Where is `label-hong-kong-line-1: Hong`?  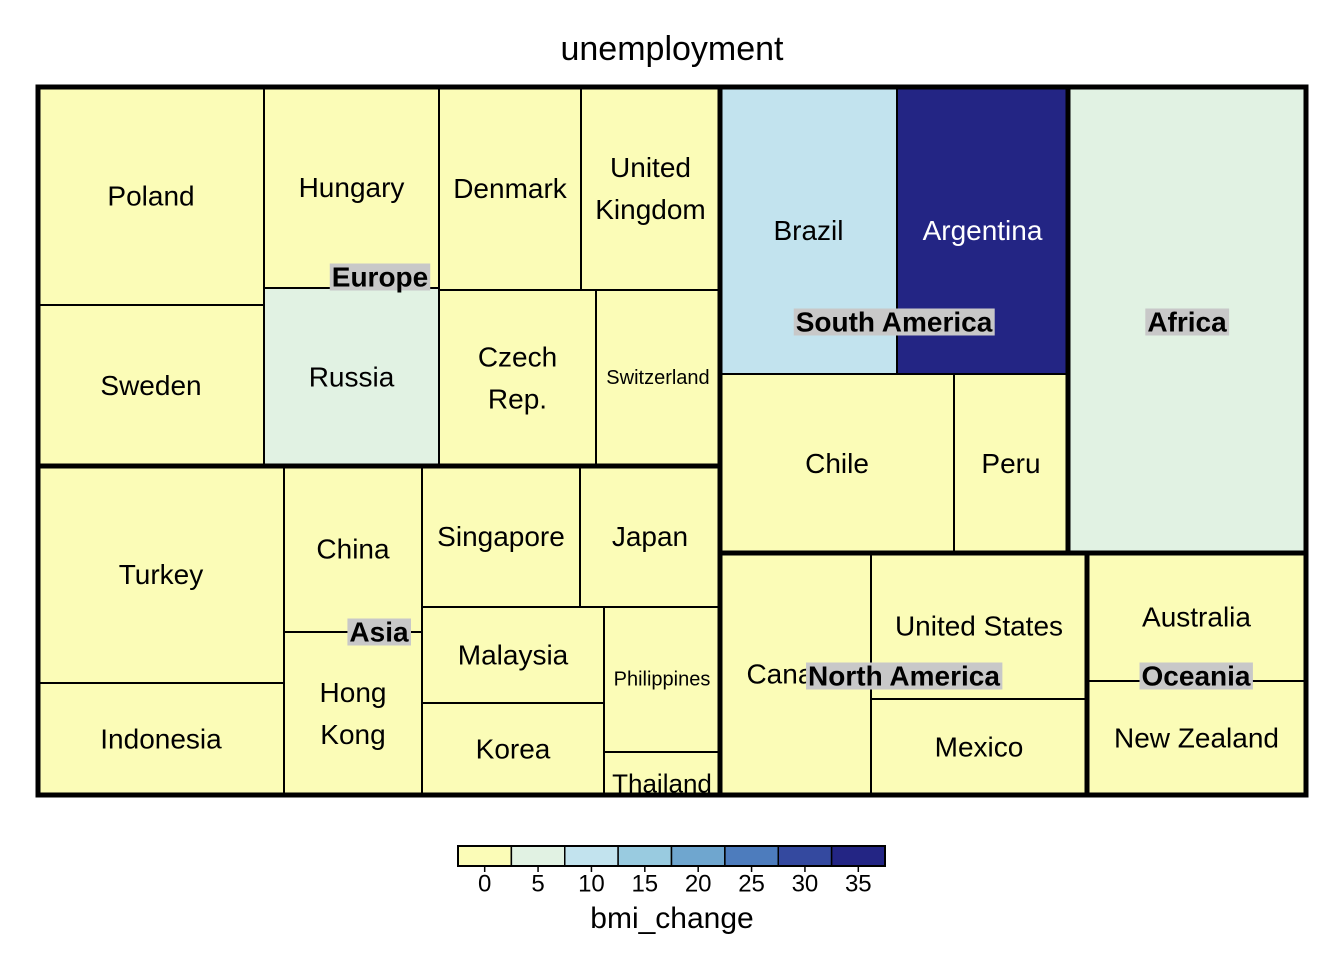 label-hong-kong-line-1: Hong is located at coordinates (353, 692).